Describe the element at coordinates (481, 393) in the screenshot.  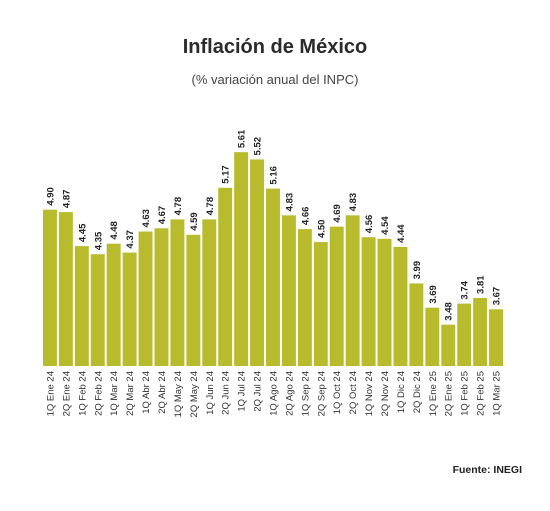
I see `x-tick-label: 2Q Feb 25` at that location.